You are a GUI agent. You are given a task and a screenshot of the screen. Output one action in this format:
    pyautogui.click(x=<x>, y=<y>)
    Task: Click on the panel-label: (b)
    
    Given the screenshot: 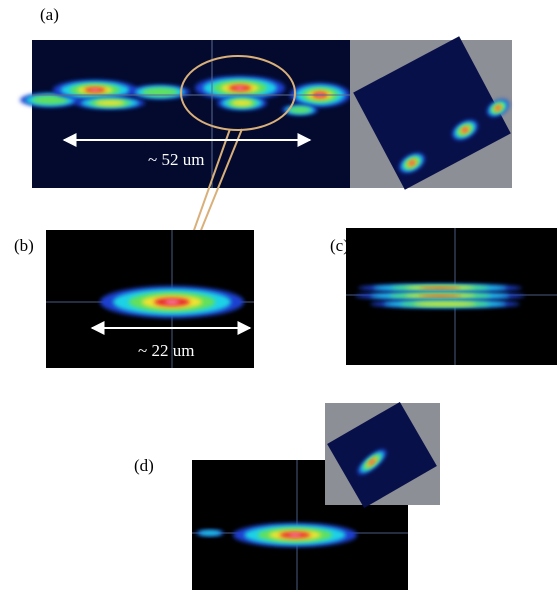 What is the action you would take?
    pyautogui.click(x=24, y=245)
    